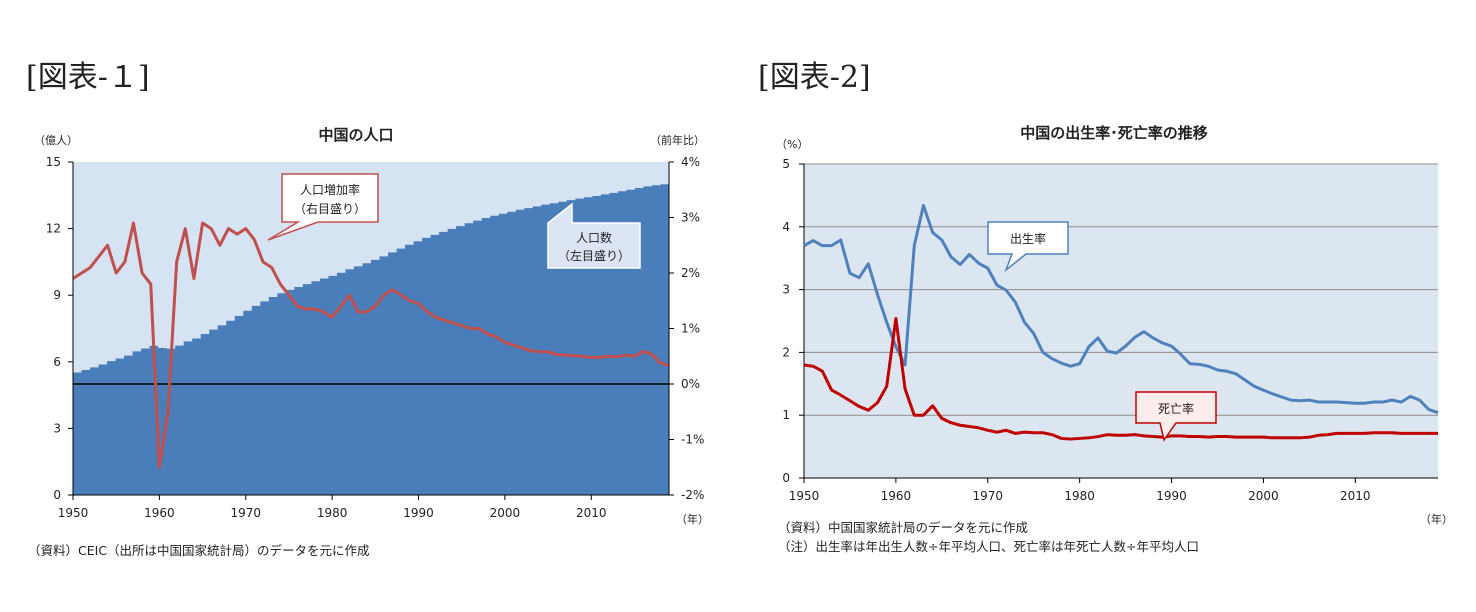 This screenshot has height=612, width=1476. What do you see at coordinates (786, 290) in the screenshot?
I see `y-tick-label: 3` at bounding box center [786, 290].